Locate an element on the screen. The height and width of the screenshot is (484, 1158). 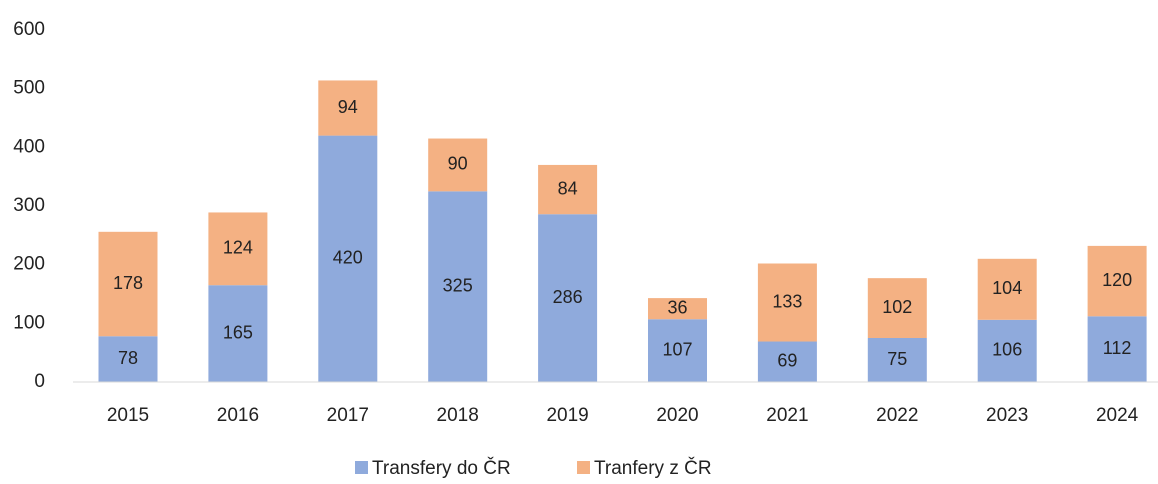
x-tick-label: 2018 is located at coordinates (458, 415).